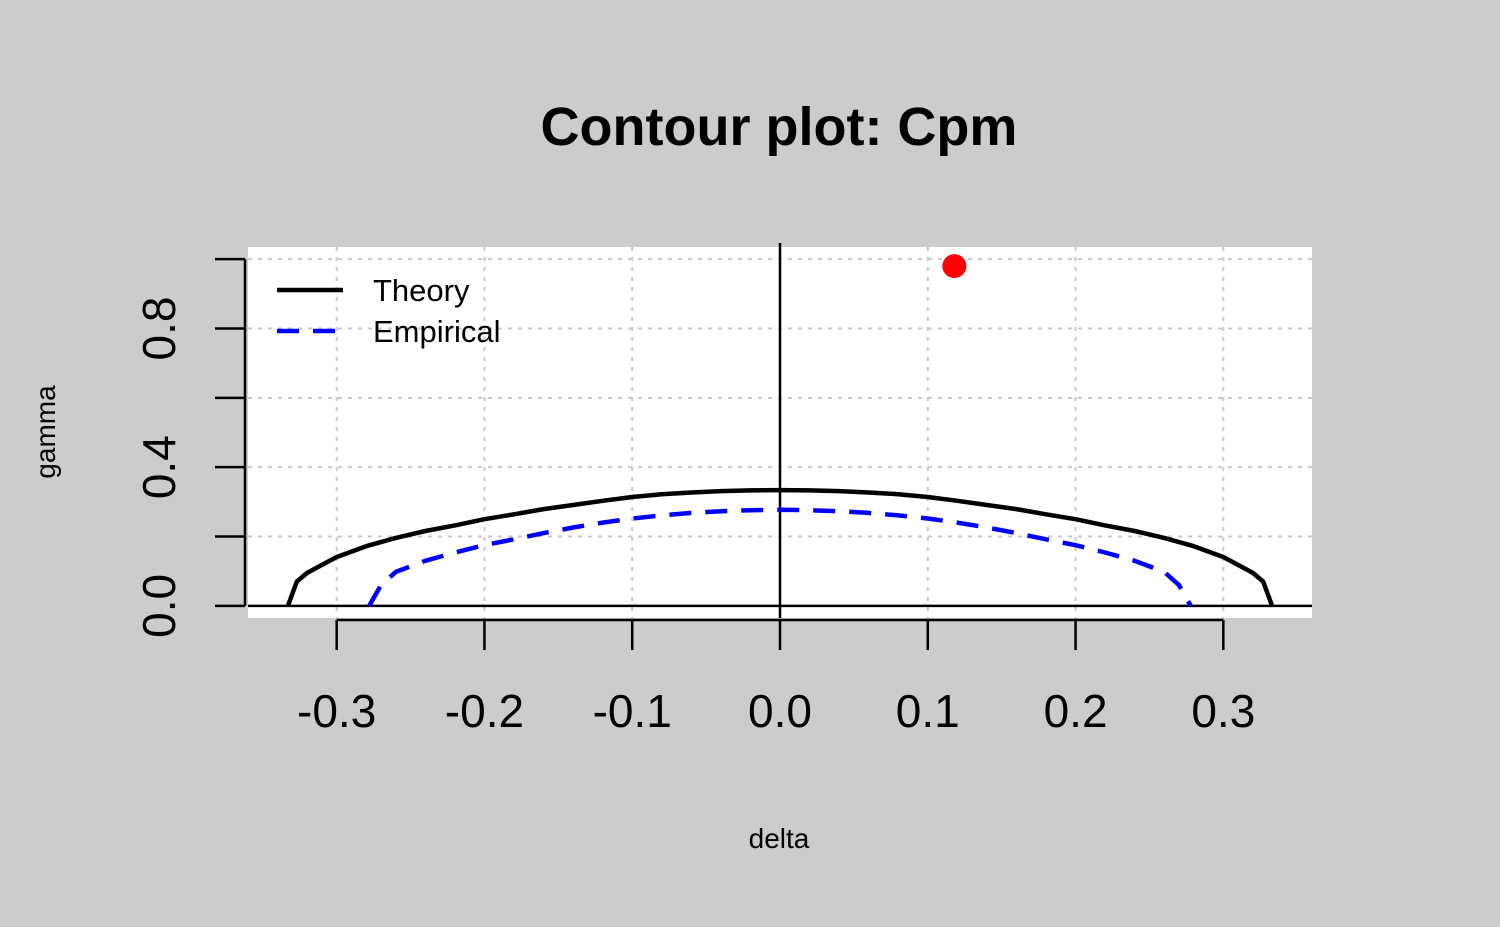  What do you see at coordinates (928, 711) in the screenshot?
I see `x-tick-label-4: 0.1` at bounding box center [928, 711].